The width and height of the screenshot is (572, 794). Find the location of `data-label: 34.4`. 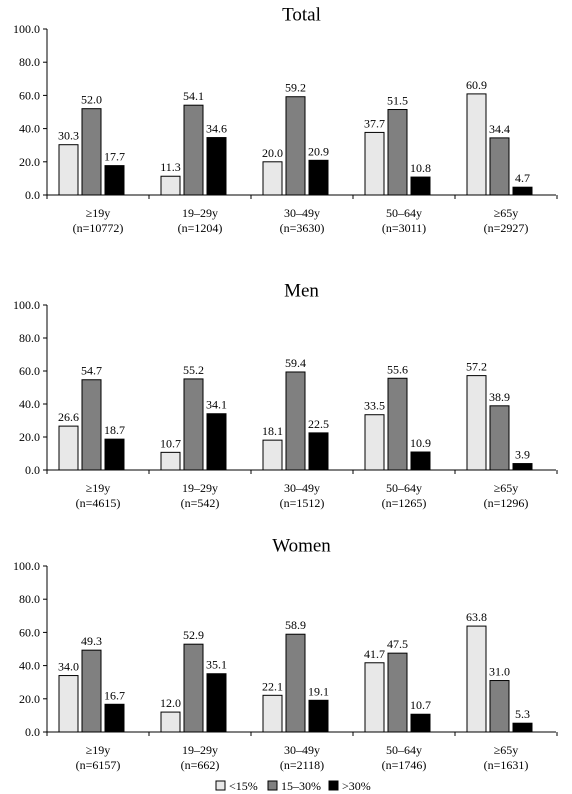

data-label: 34.4 is located at coordinates (499, 129).